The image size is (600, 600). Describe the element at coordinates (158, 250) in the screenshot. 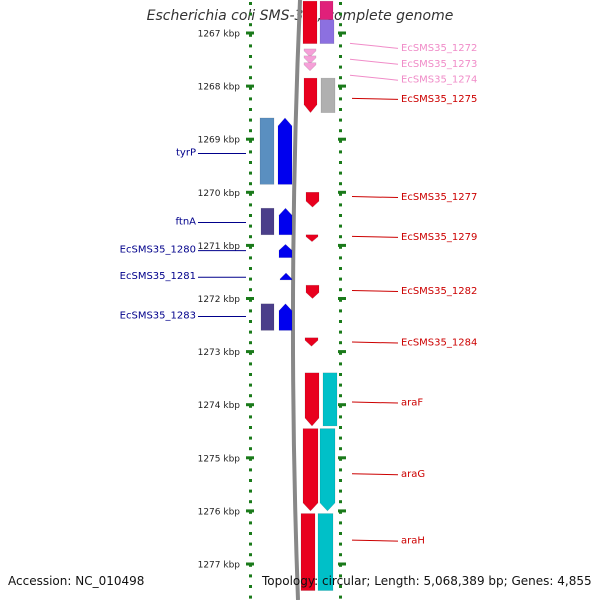

I see `gene-label: EcSMS35_1280` at that location.